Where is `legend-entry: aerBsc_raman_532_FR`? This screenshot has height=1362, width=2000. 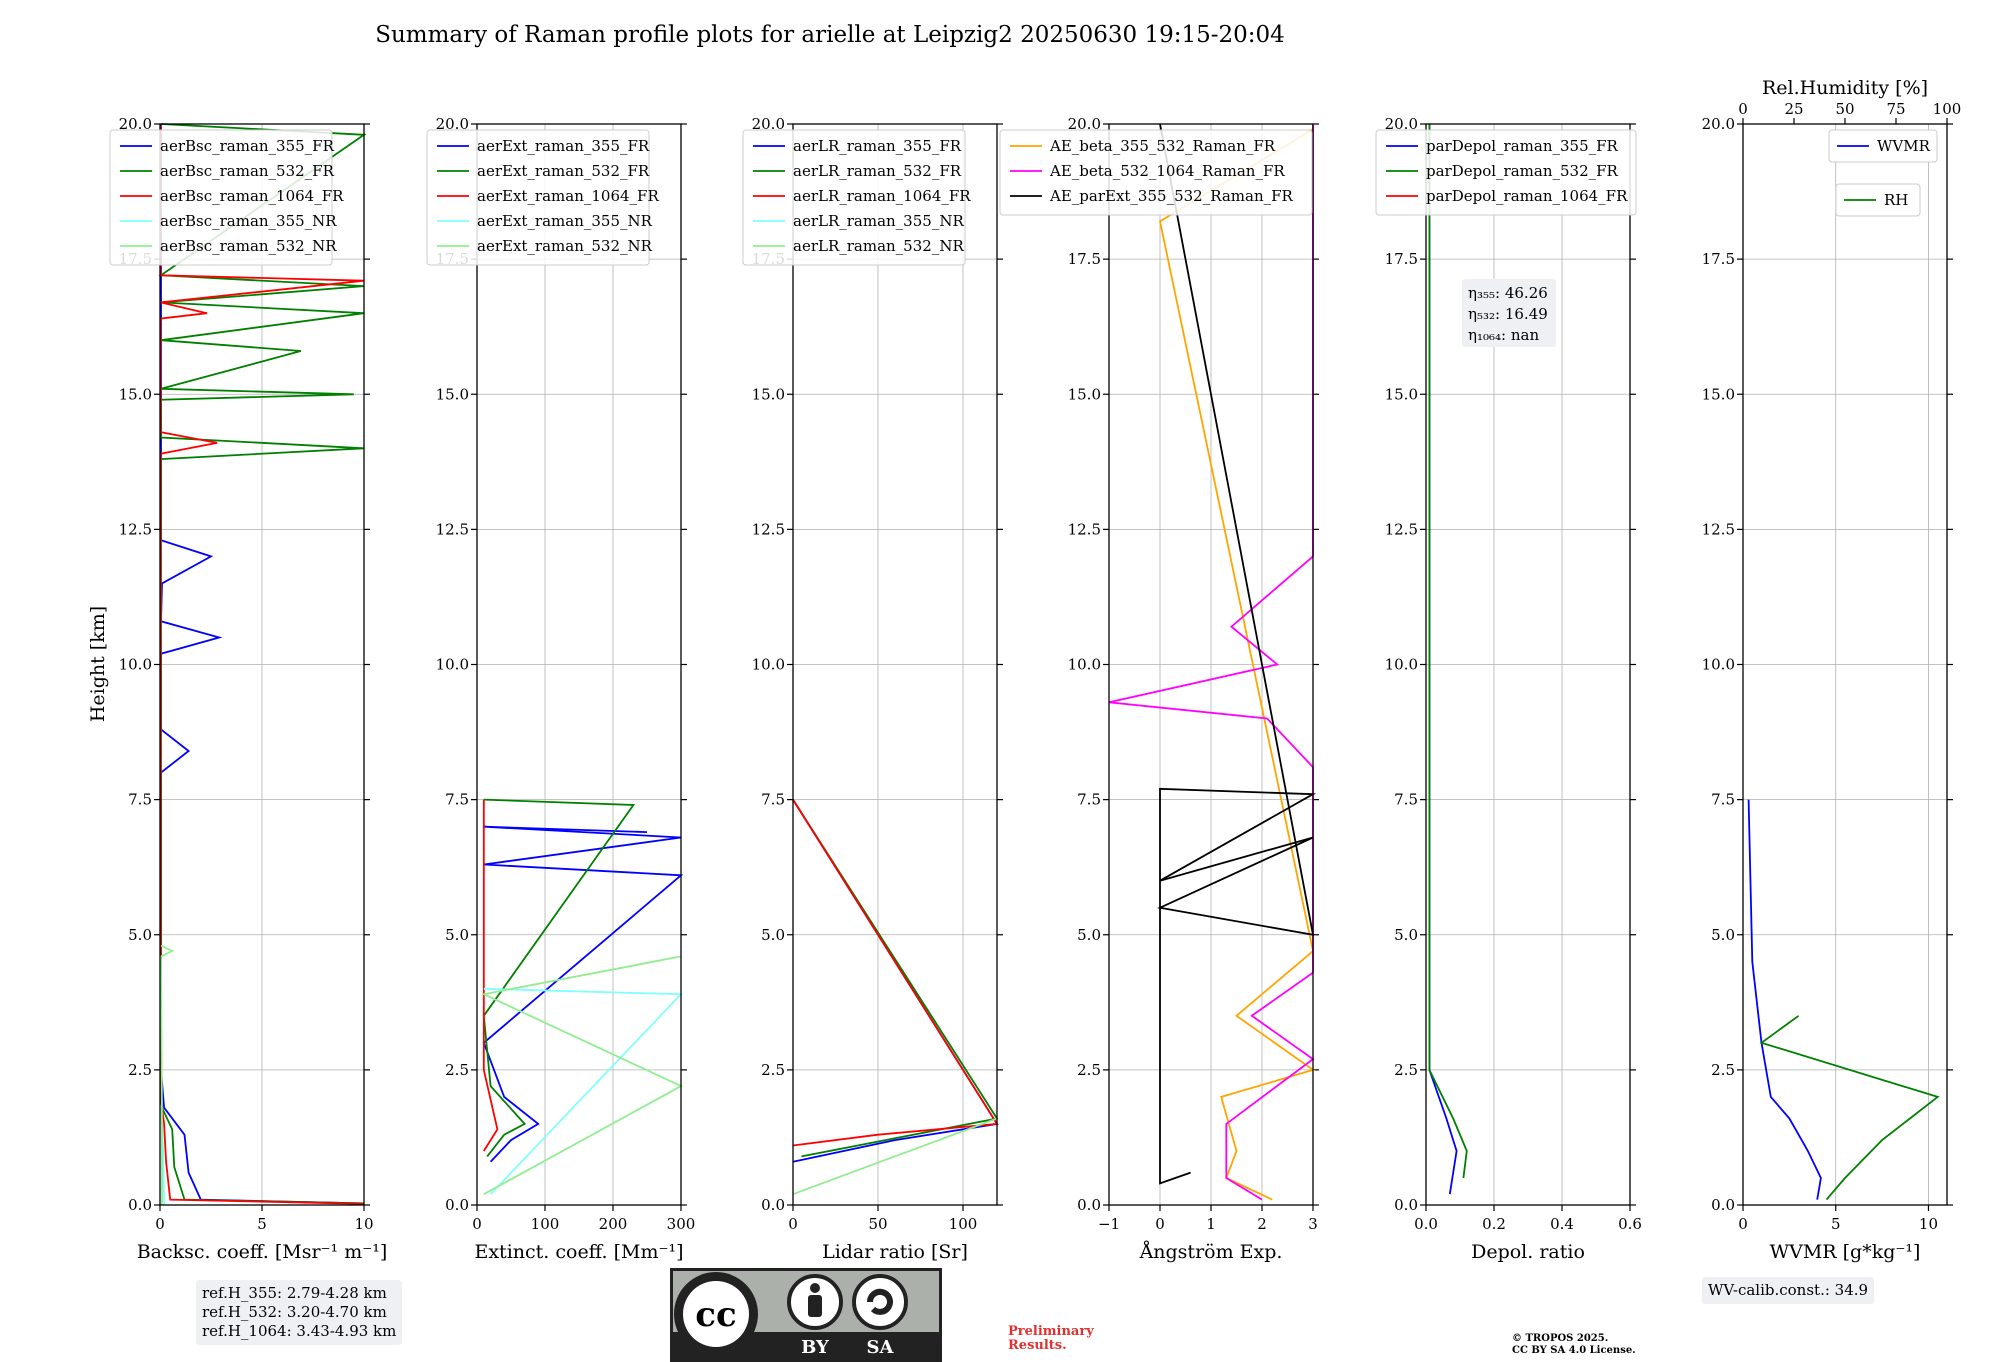
legend-entry: aerBsc_raman_532_FR is located at coordinates (247, 171).